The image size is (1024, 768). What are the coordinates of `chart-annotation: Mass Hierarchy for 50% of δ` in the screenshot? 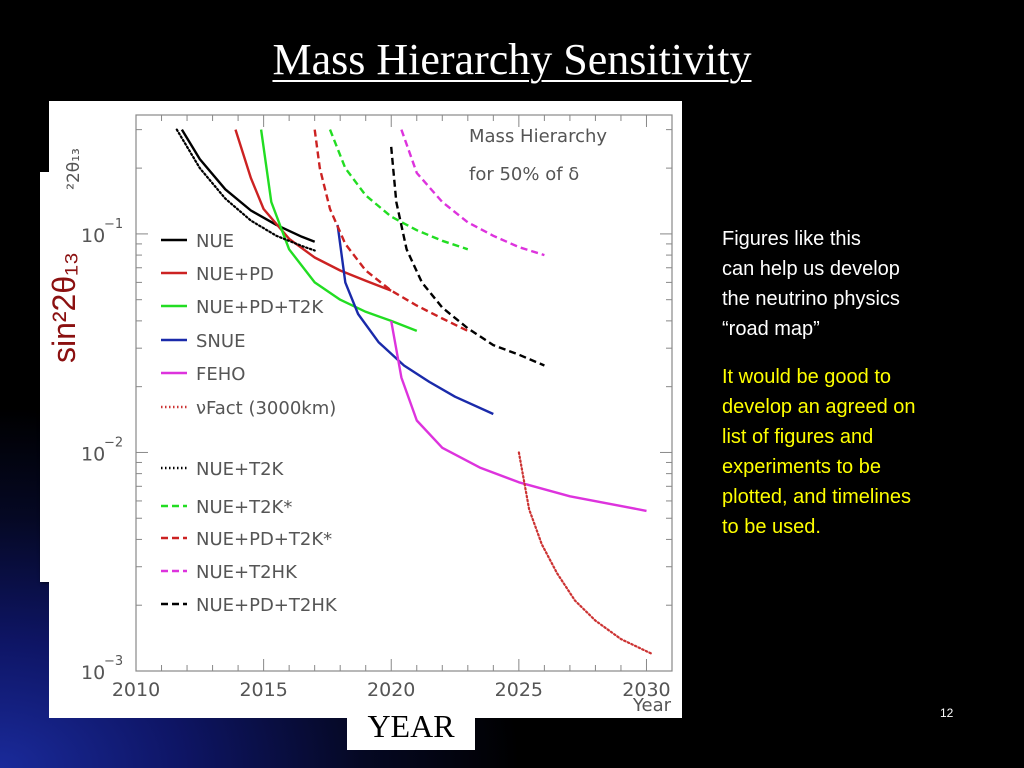 It's located at (538, 155).